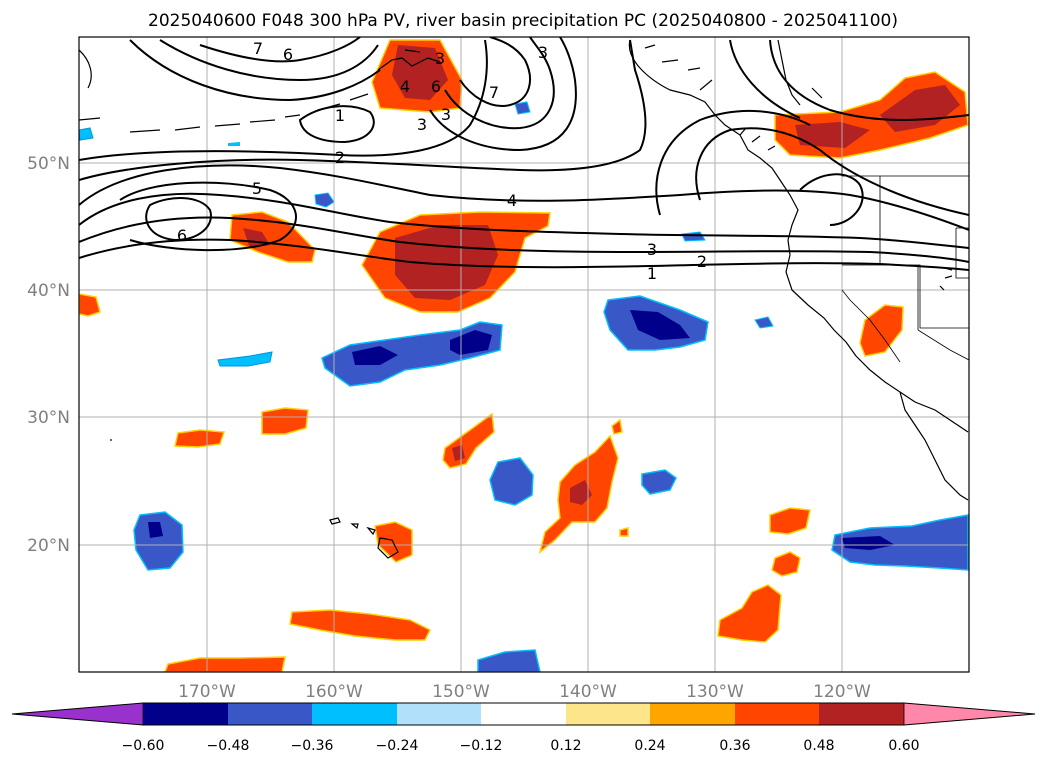 The height and width of the screenshot is (765, 1047). I want to click on contour-label: 5, so click(257, 188).